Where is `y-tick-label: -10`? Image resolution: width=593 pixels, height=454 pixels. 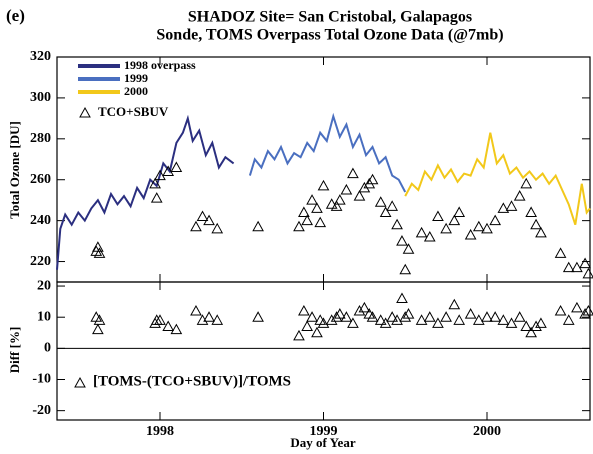
y-tick-label: -10 is located at coordinates (41, 379).